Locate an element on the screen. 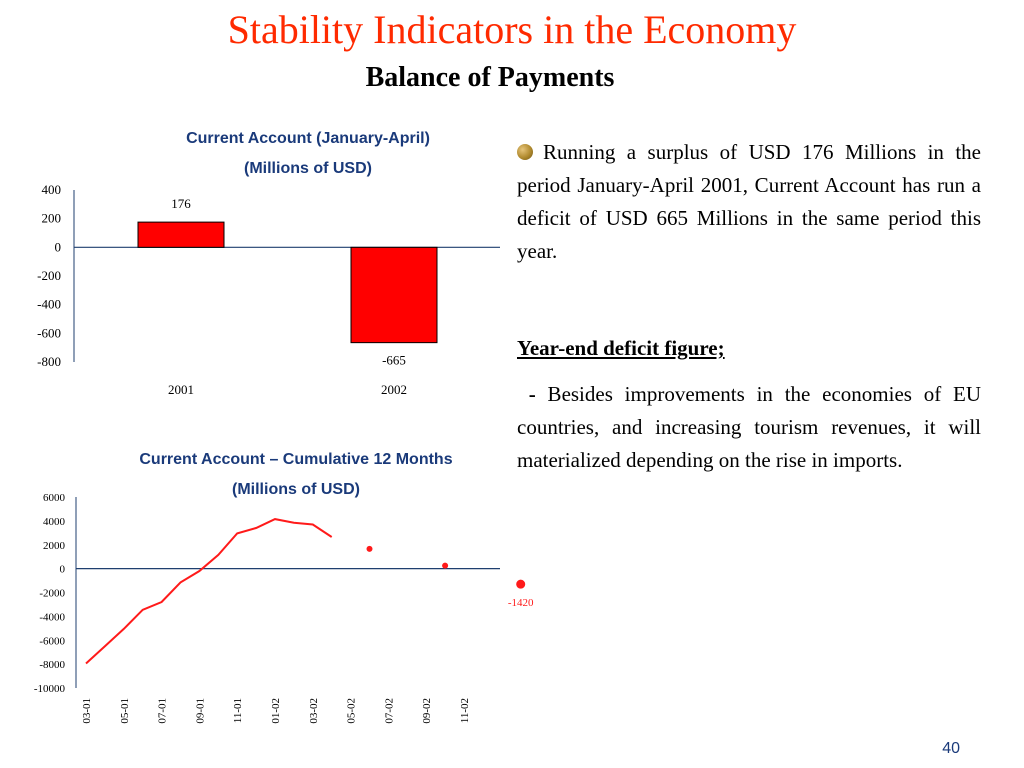 This screenshot has width=1024, height=768. line-x-tick-label: 11-01 is located at coordinates (238, 710).